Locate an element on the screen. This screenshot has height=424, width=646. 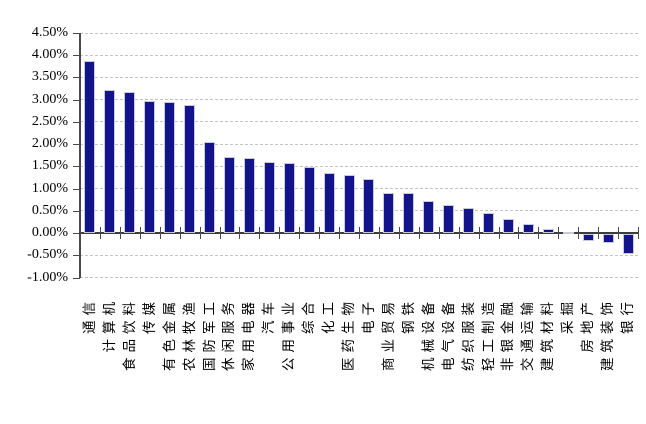
bar-交通运输 is located at coordinates (528, 228).